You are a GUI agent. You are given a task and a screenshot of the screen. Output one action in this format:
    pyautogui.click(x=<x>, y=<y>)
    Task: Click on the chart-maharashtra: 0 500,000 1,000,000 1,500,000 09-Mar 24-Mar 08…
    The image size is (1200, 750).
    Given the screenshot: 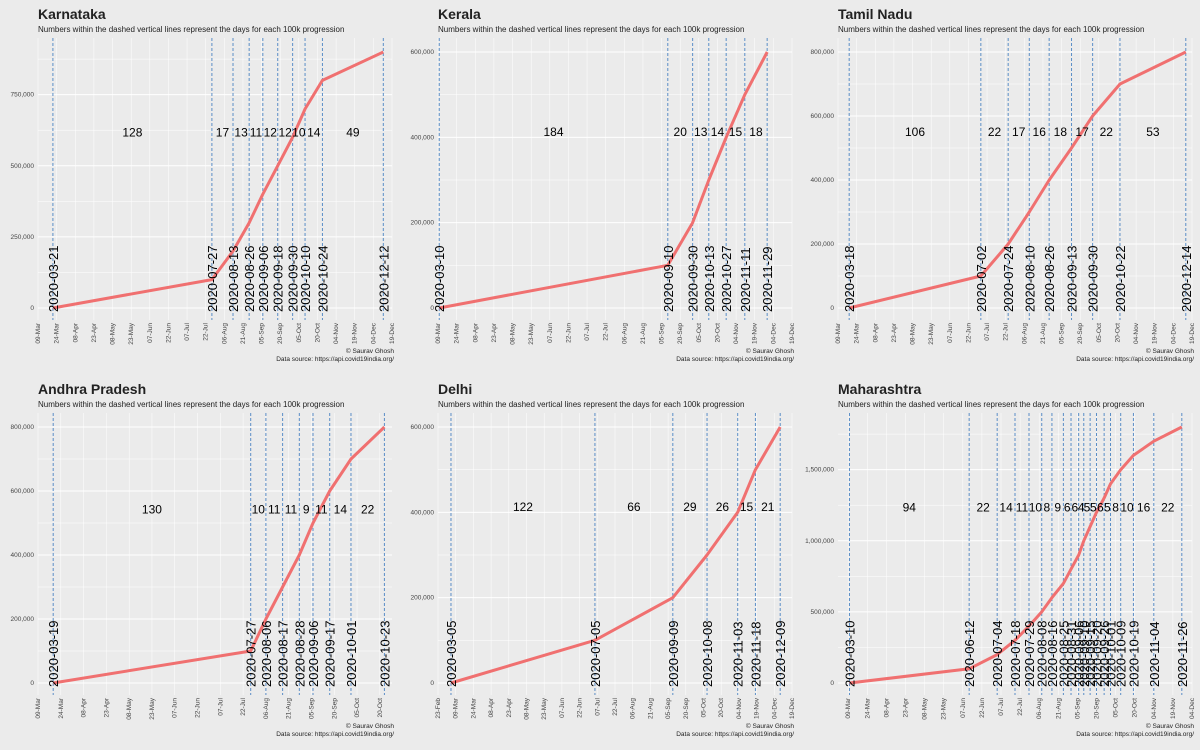 What is the action you would take?
    pyautogui.click(x=1000, y=566)
    